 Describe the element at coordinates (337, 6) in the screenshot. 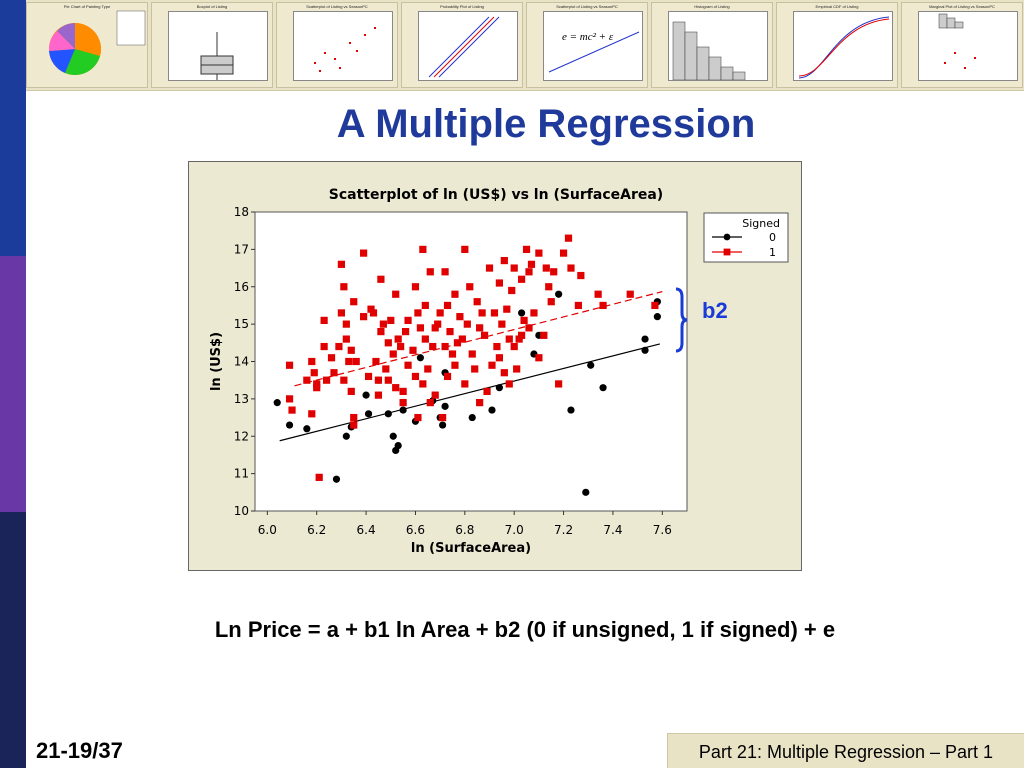

I see `thumbnail-title: Scatterplot of Listing vs SeasonPC` at that location.